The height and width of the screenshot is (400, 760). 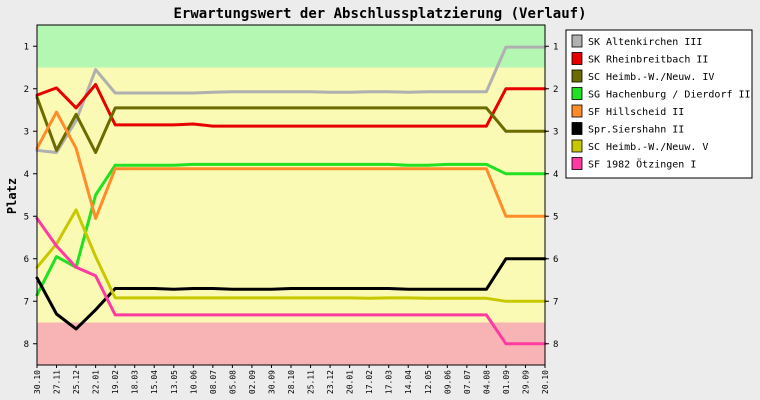 I want to click on y-tick-label: 1, so click(x=26, y=47).